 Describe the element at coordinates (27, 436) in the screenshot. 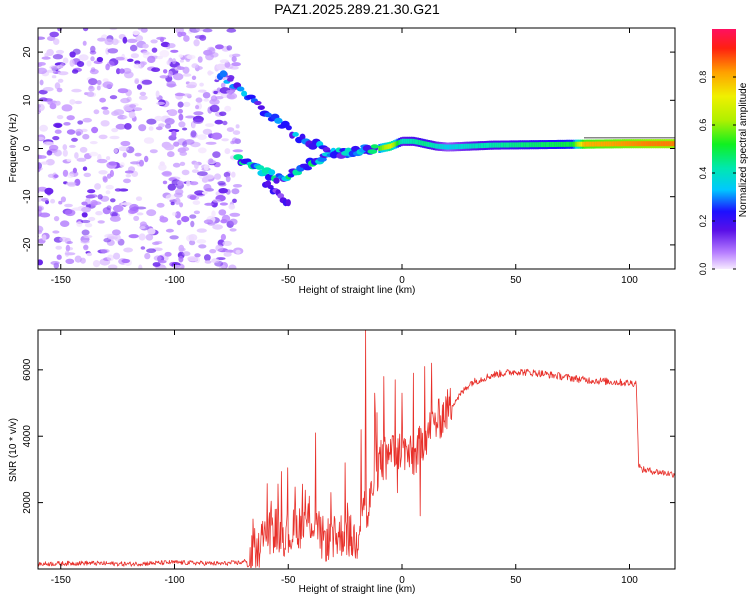

I see `y-tick-label: 4000` at that location.